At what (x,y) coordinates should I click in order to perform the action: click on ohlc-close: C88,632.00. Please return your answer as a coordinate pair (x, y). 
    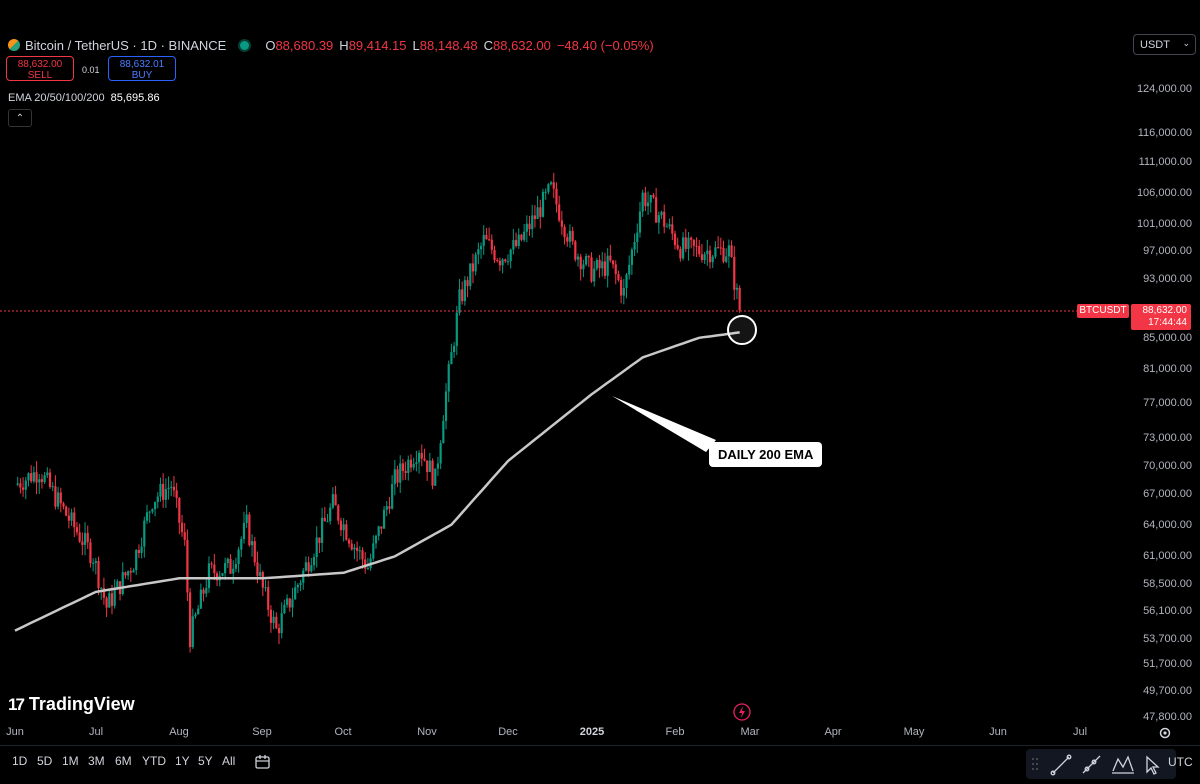
    Looking at the image, I should click on (517, 45).